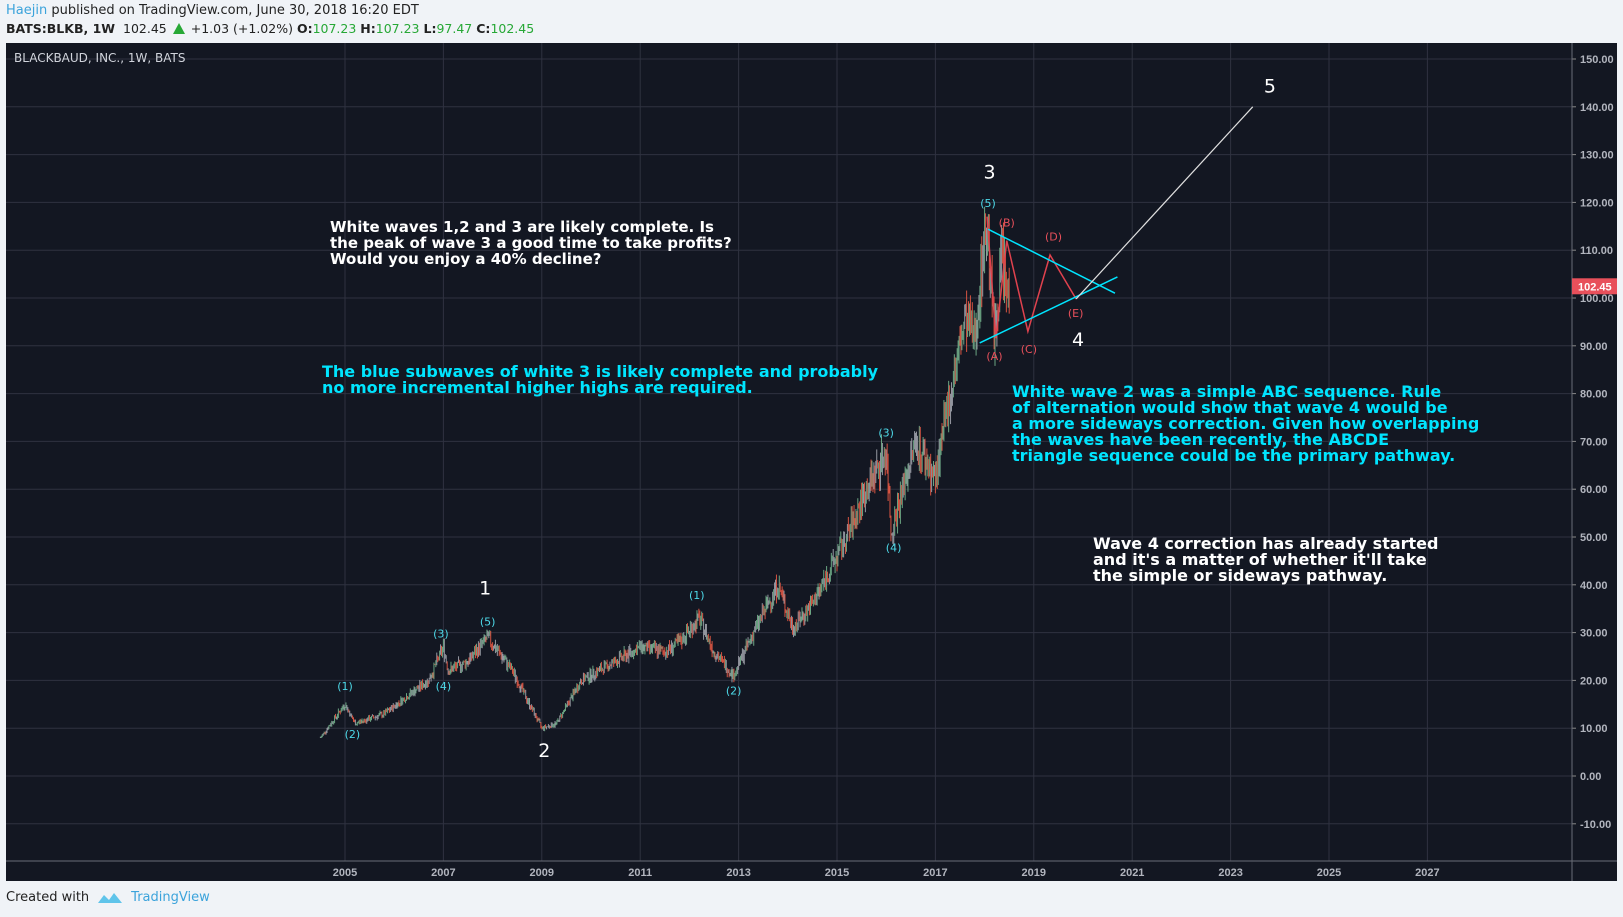 The image size is (1623, 917). I want to click on x-tick-label: 2015, so click(837, 873).